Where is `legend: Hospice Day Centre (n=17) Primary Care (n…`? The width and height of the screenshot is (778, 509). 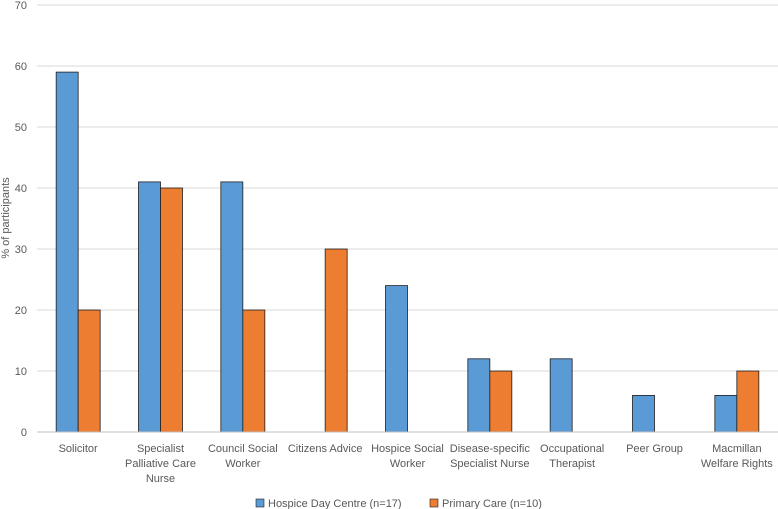
legend: Hospice Day Centre (n=17) Primary Care (n… is located at coordinates (398, 503).